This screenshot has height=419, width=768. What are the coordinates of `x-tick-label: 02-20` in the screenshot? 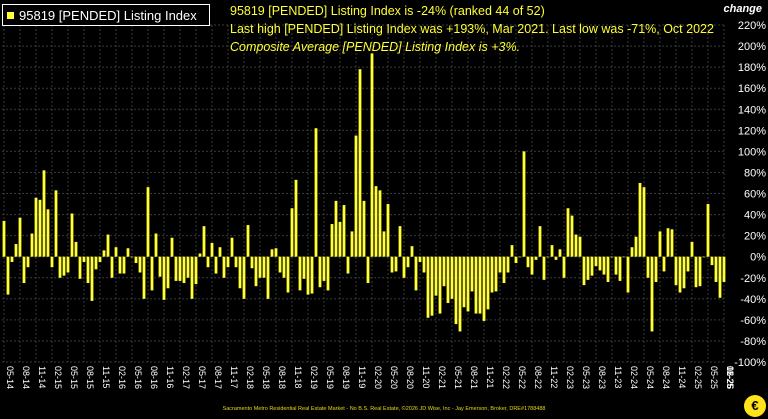 It's located at (378, 377).